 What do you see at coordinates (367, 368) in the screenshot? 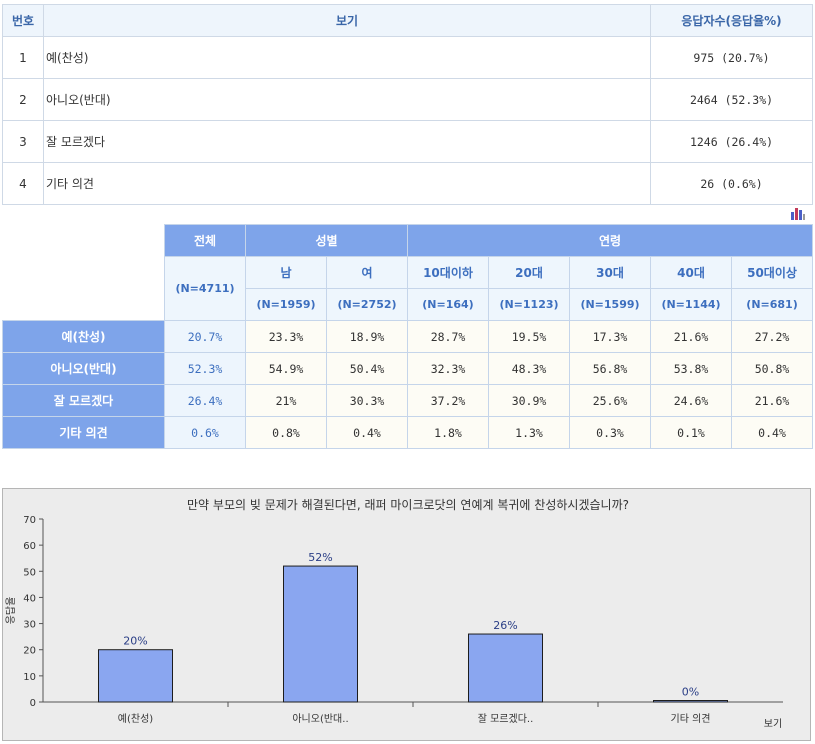
I see `crosstab-cell: 50.4%` at bounding box center [367, 368].